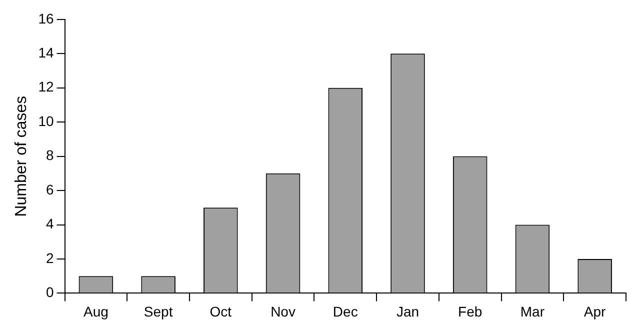 This screenshot has height=332, width=640. I want to click on y-tick-label: 0, so click(50, 292).